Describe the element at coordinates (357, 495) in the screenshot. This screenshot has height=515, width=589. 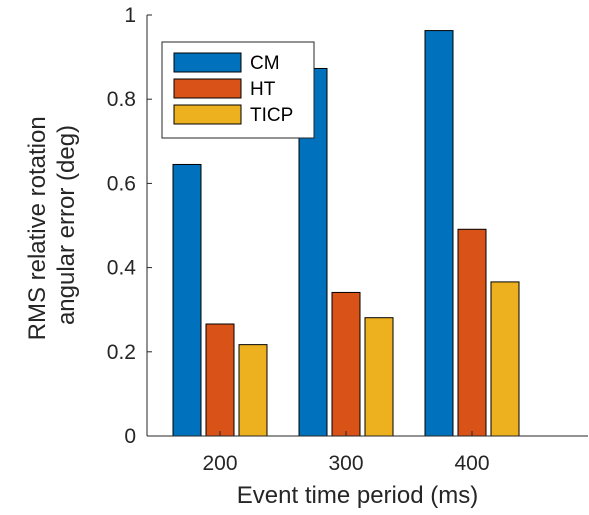
I see `x-axis-title: Event time period (ms)` at that location.